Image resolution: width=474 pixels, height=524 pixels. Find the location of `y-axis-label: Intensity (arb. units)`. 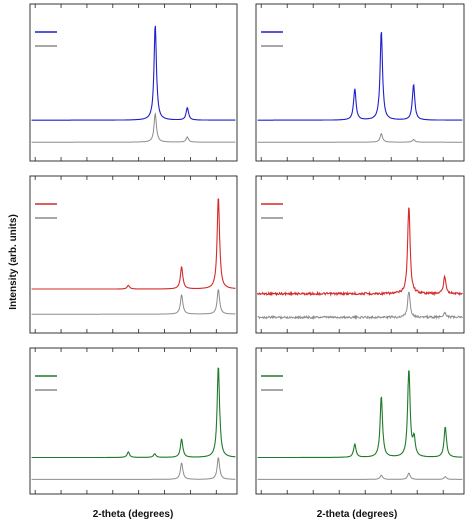

y-axis-label: Intensity (arb. units) is located at coordinates (13, 262).